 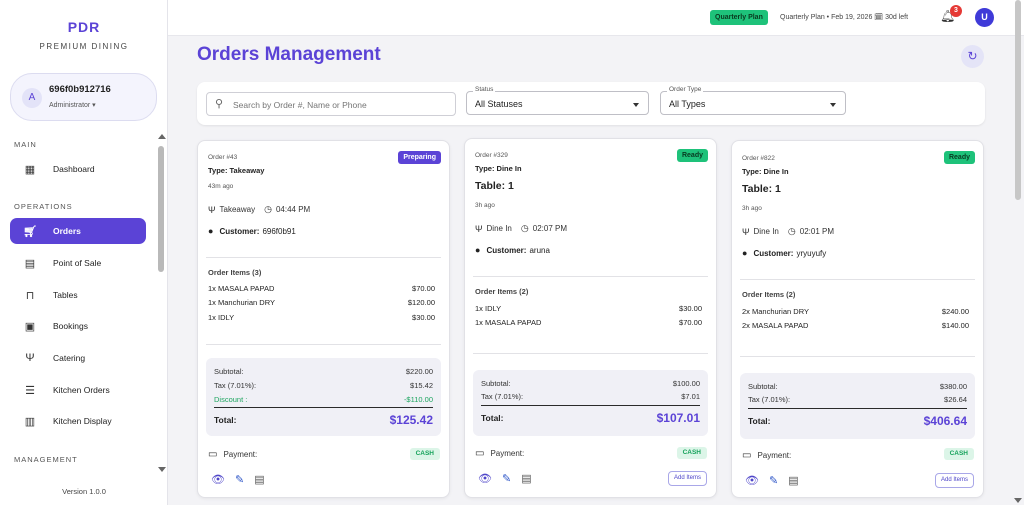 What do you see at coordinates (80, 89) in the screenshot?
I see `user-name: 696f0b912716` at bounding box center [80, 89].